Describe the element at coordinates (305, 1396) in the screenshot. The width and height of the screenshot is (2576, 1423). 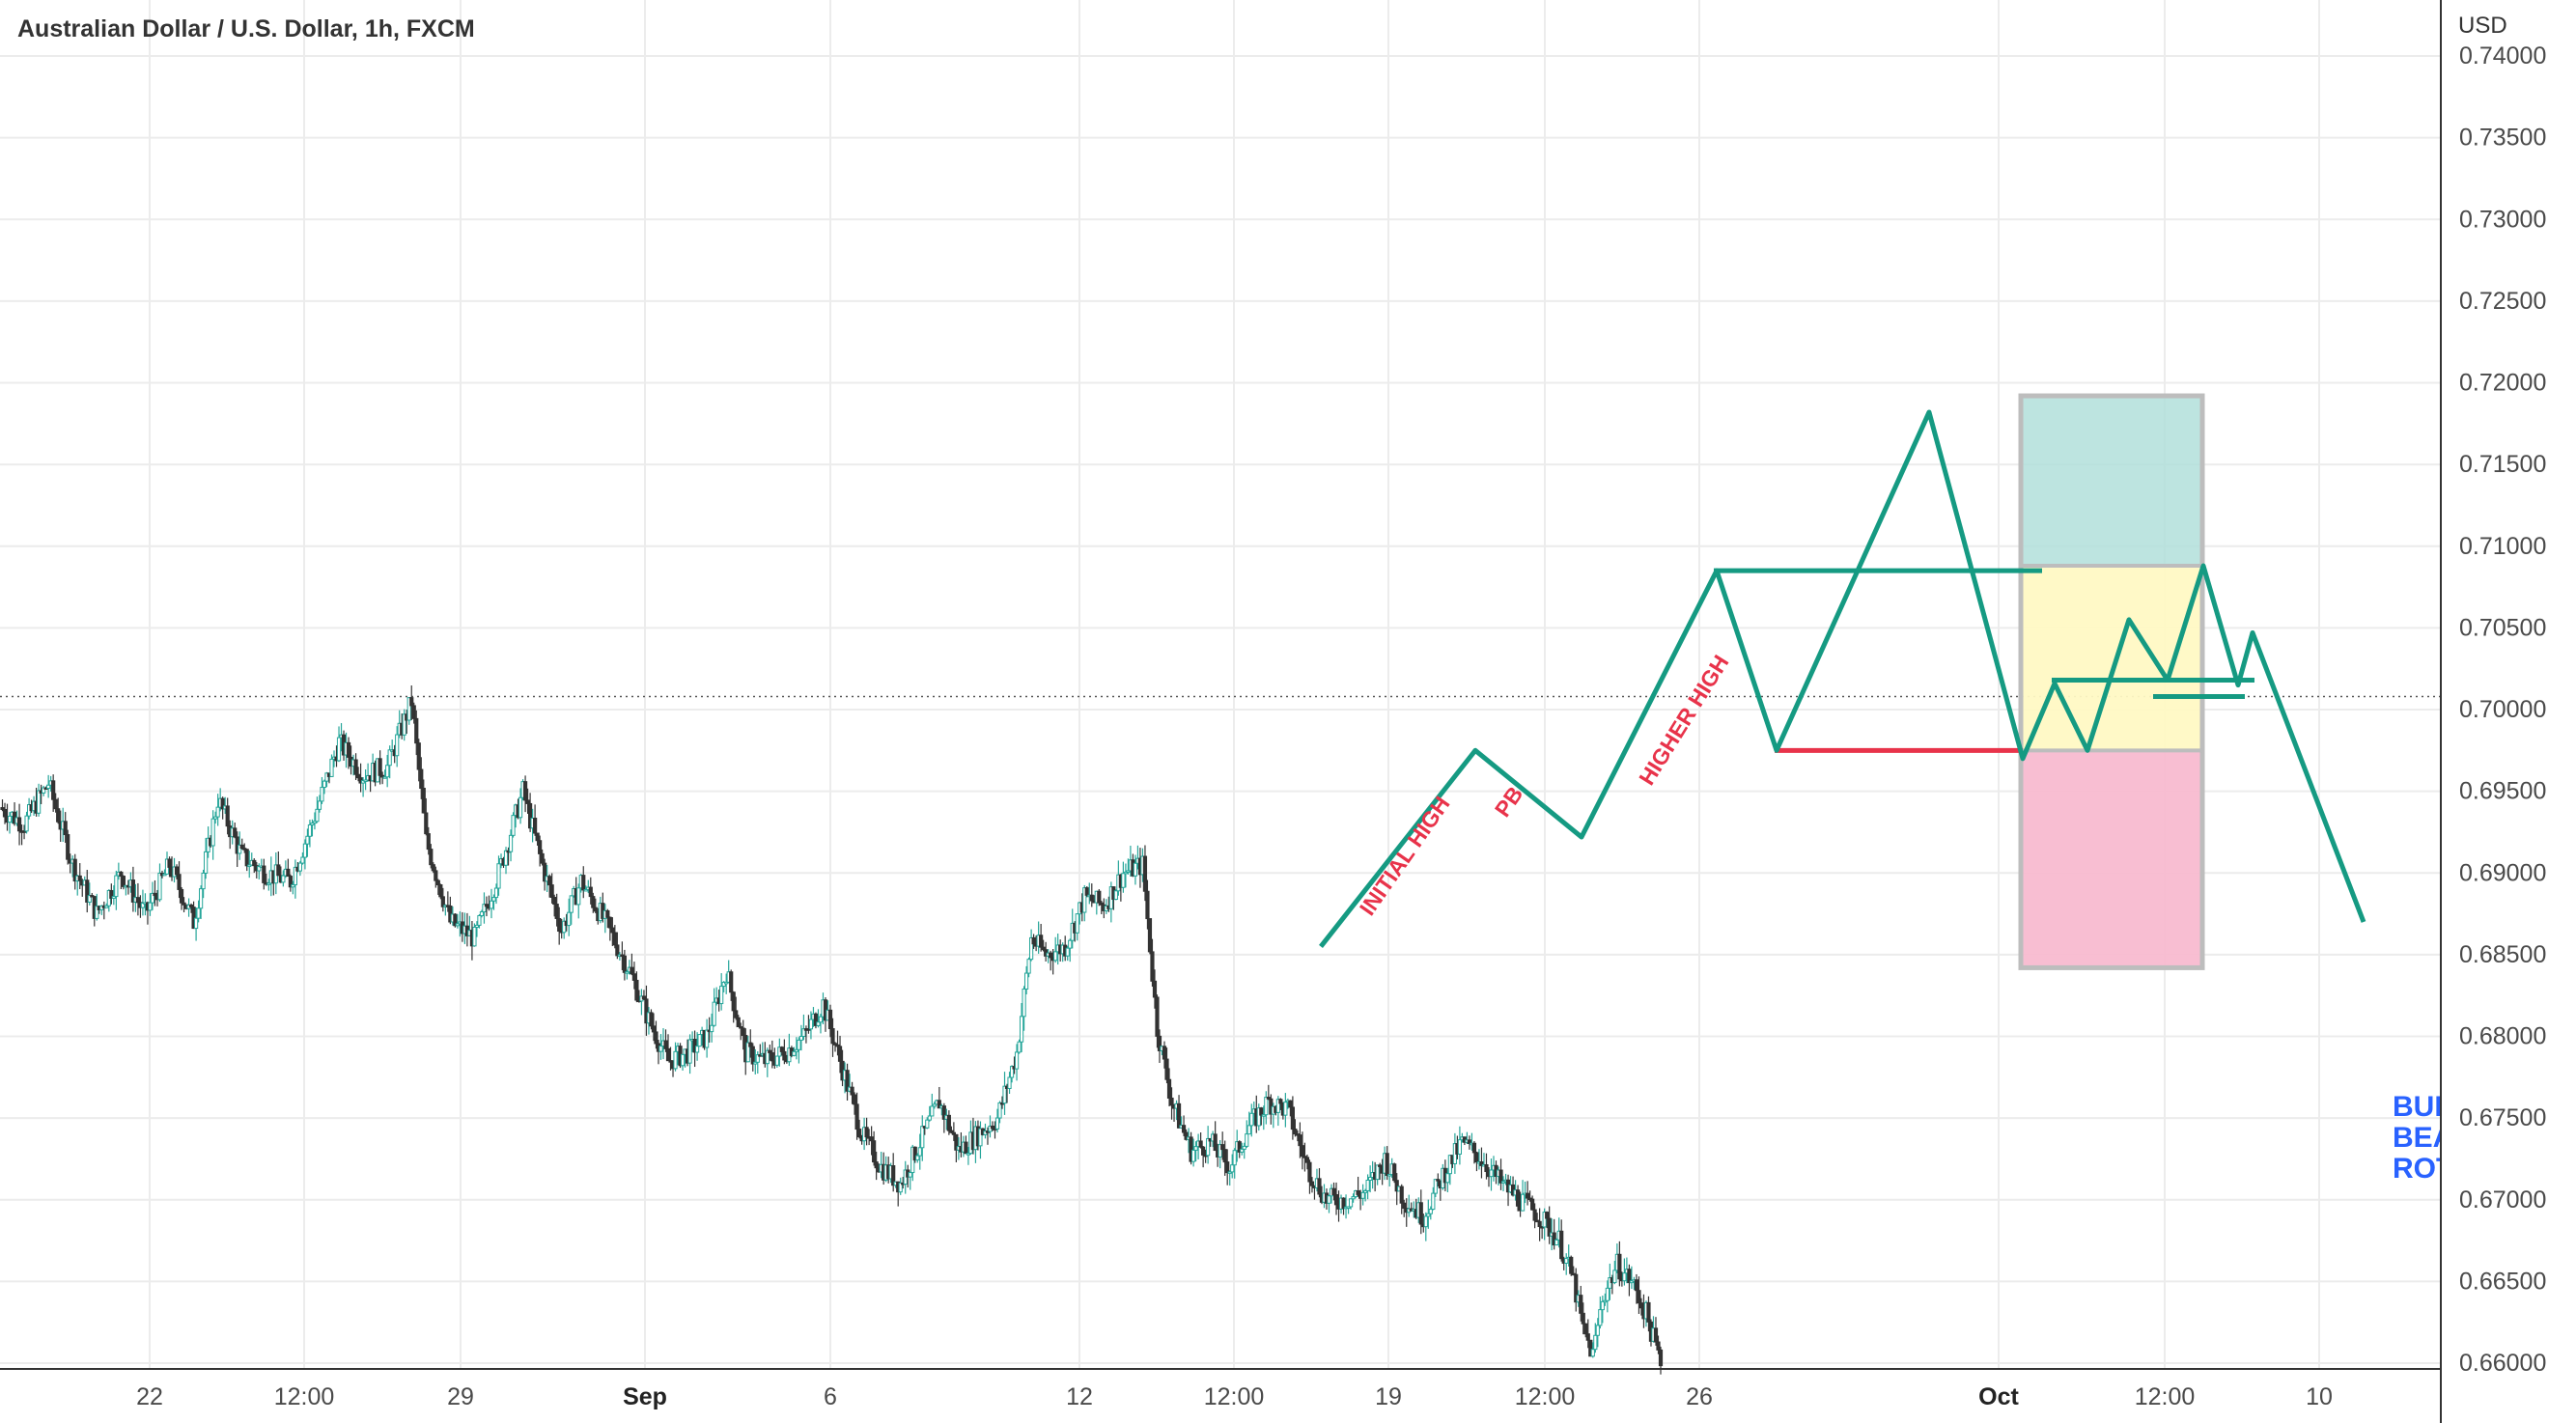
I see `x-tick-label: 12:00` at that location.